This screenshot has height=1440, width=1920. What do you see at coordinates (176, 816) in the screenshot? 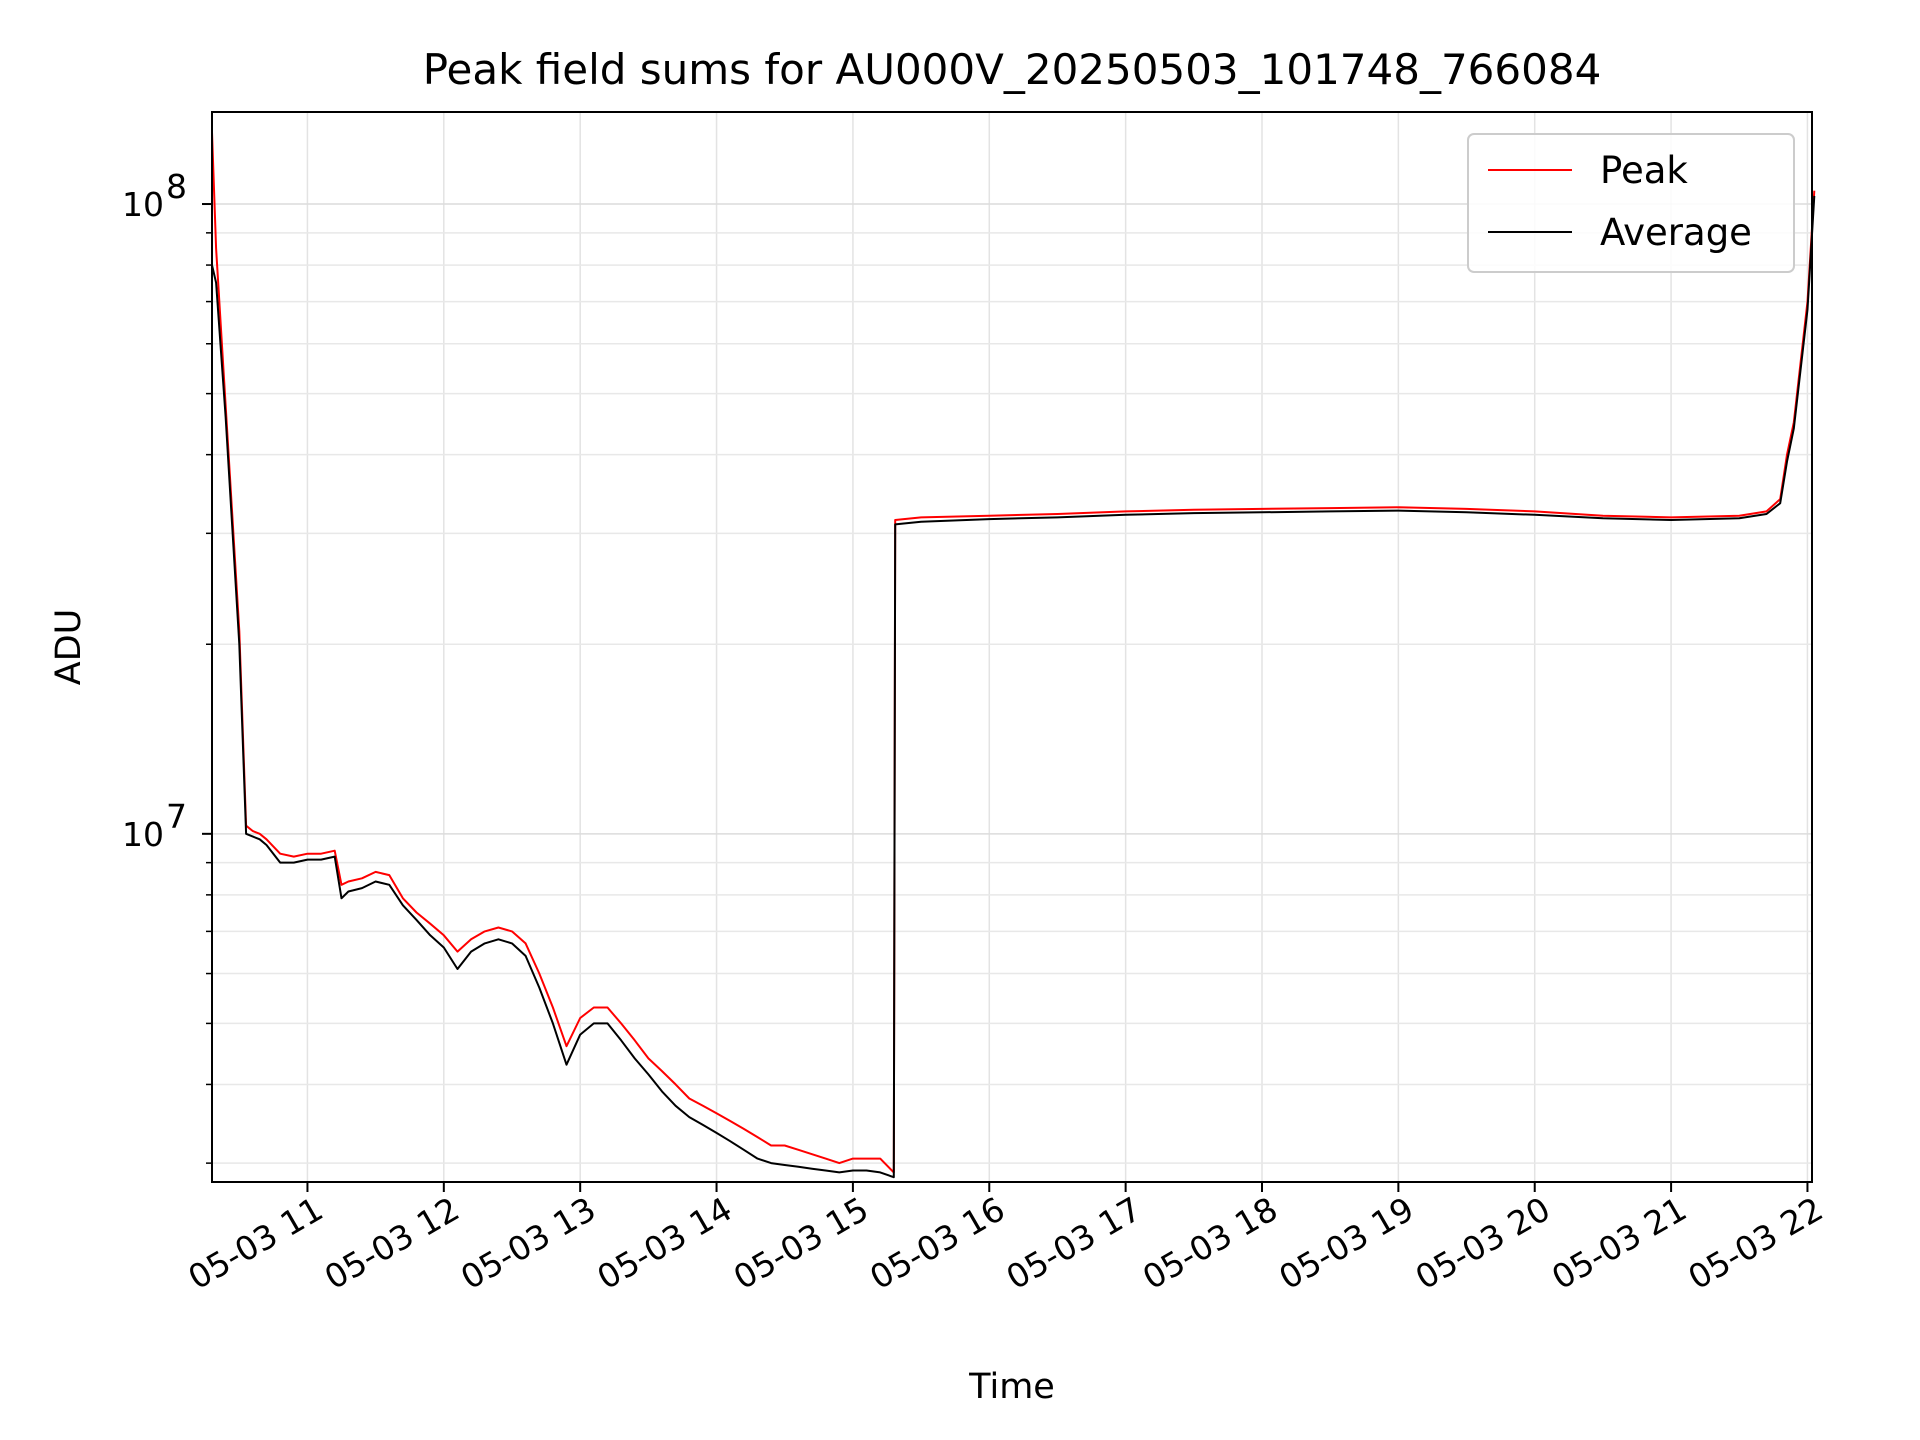
I see `y-tick-exponent: 7` at bounding box center [176, 816].